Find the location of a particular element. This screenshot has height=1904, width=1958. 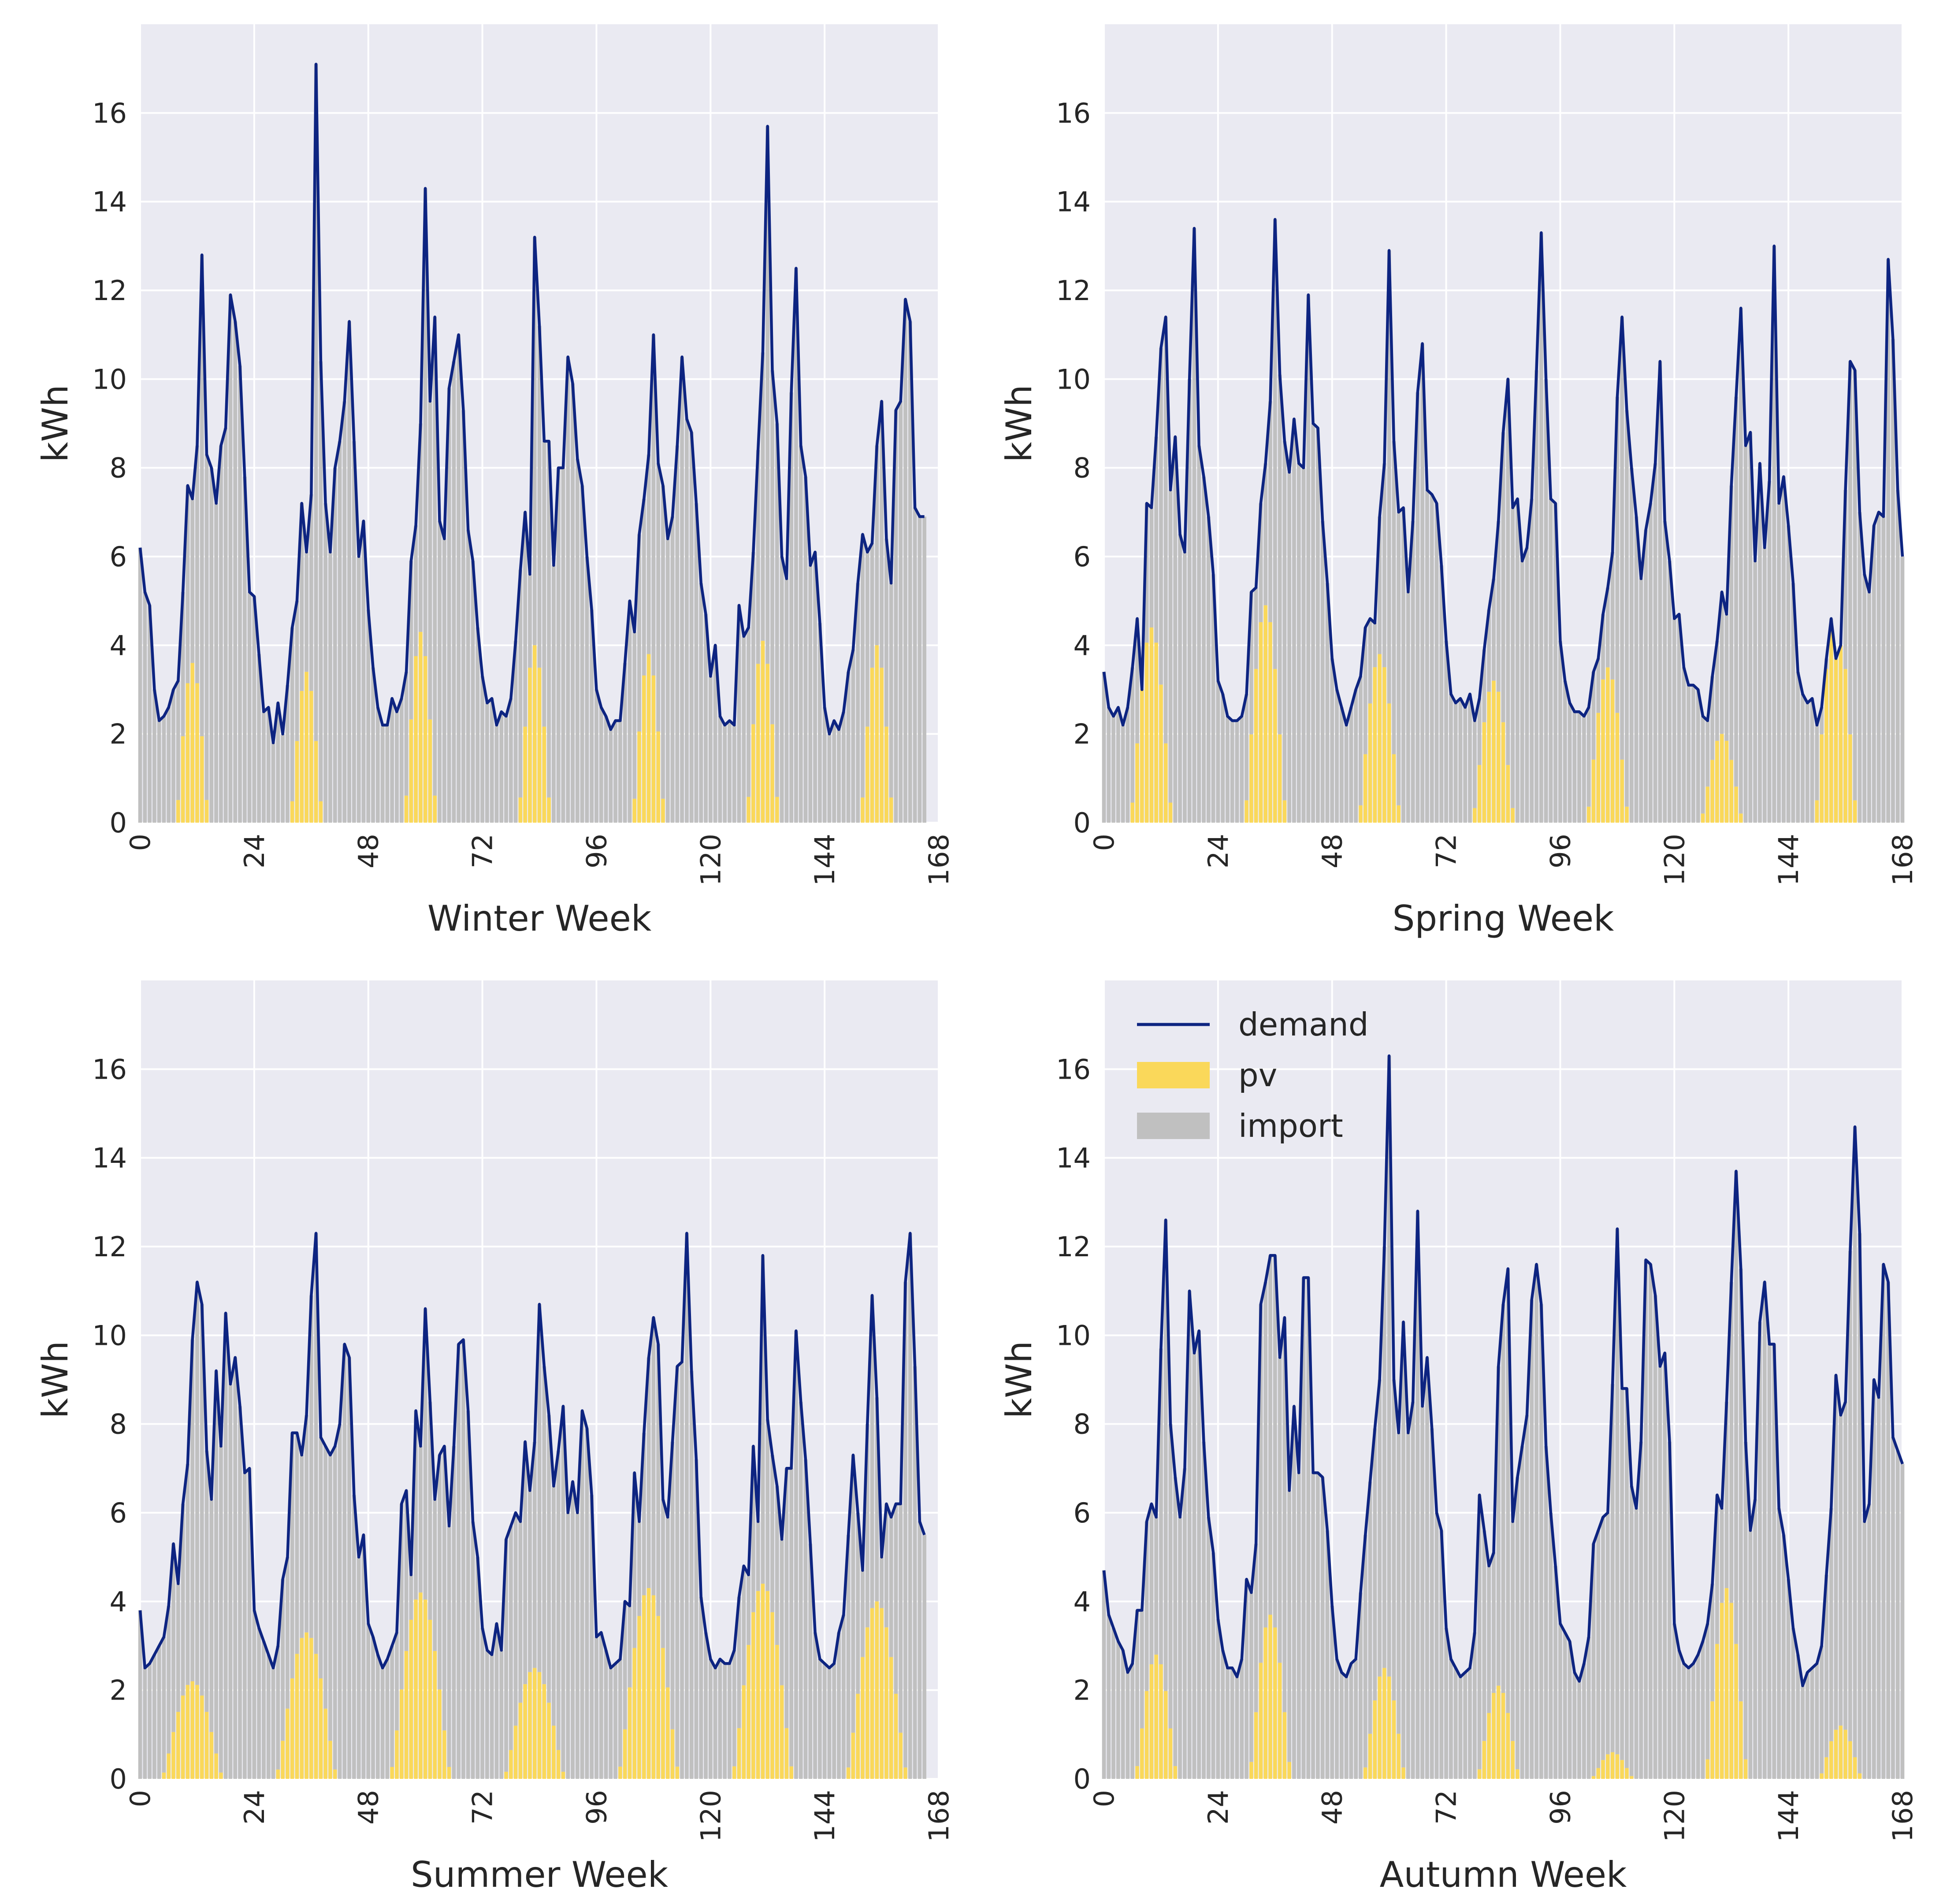

x-tick-label: 0 is located at coordinates (140, 842).